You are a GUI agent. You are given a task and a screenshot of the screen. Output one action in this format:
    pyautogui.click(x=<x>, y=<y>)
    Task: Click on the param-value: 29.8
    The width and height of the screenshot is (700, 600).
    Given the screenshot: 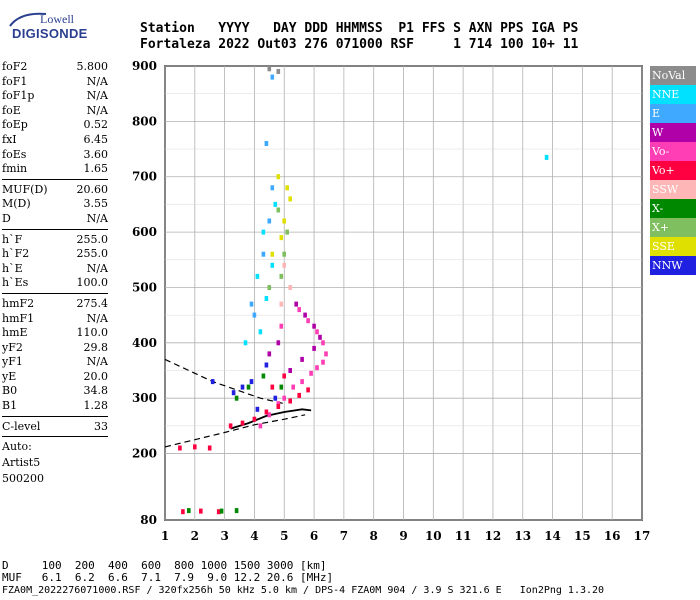 What is the action you would take?
    pyautogui.click(x=96, y=347)
    